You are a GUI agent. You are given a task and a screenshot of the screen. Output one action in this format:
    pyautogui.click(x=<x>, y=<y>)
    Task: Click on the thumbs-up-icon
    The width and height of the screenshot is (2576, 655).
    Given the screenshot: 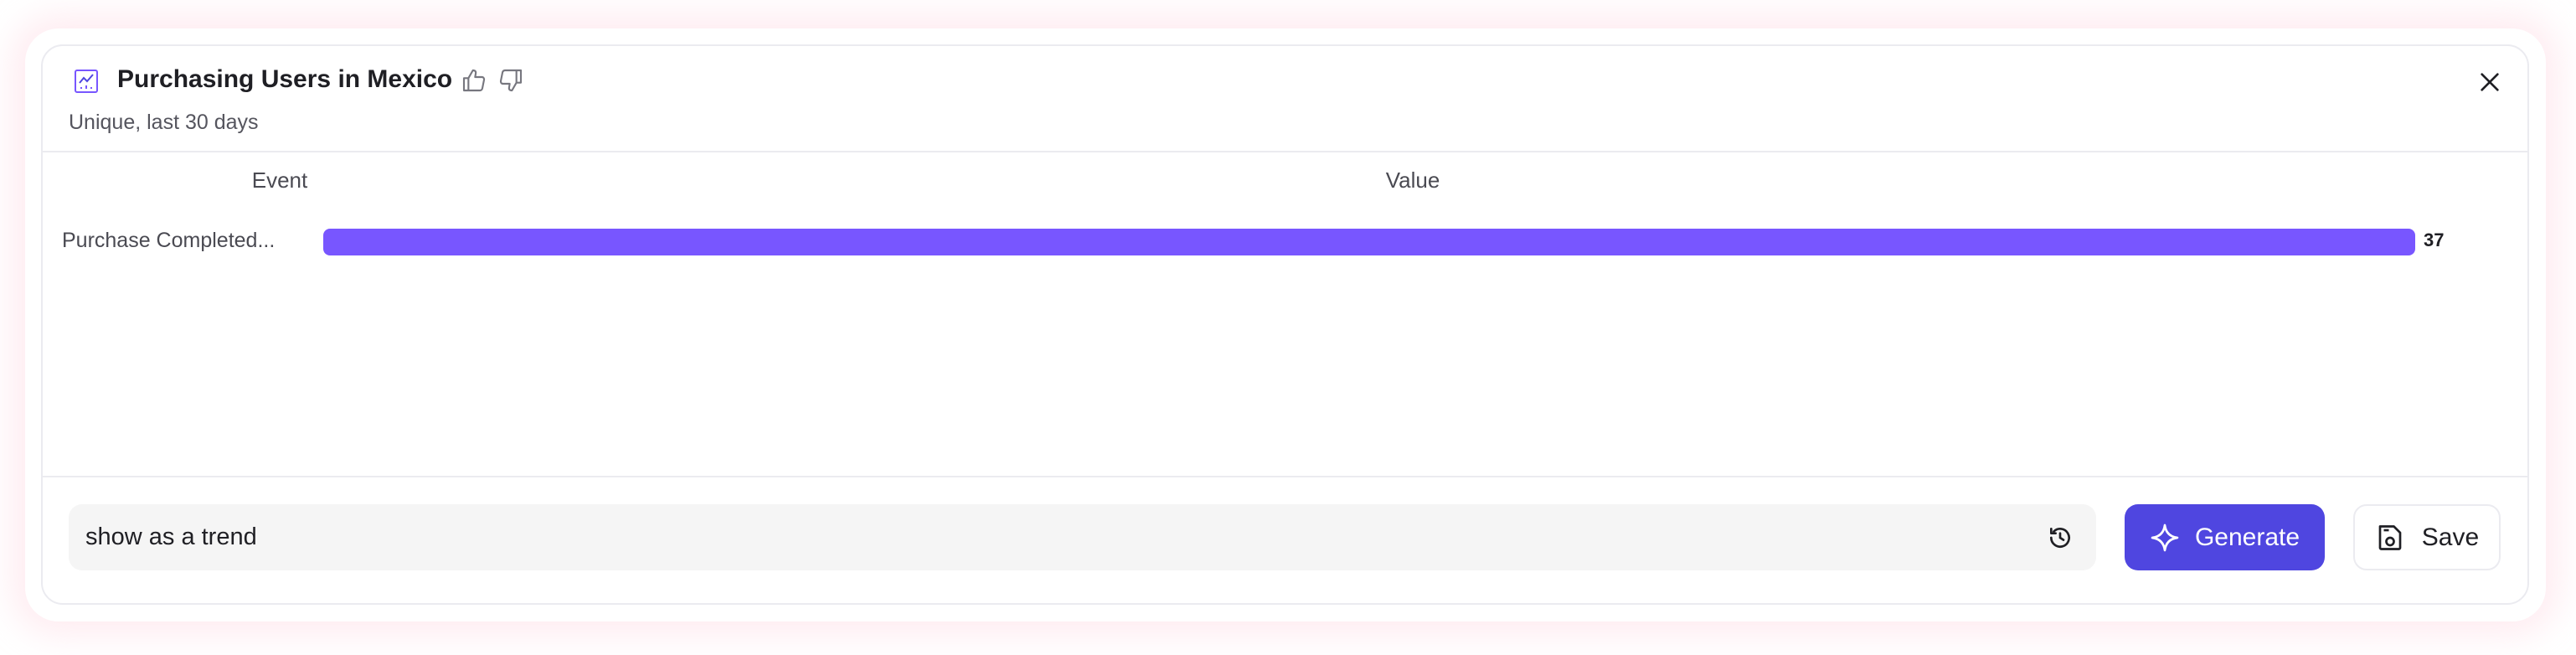 What is the action you would take?
    pyautogui.click(x=474, y=80)
    